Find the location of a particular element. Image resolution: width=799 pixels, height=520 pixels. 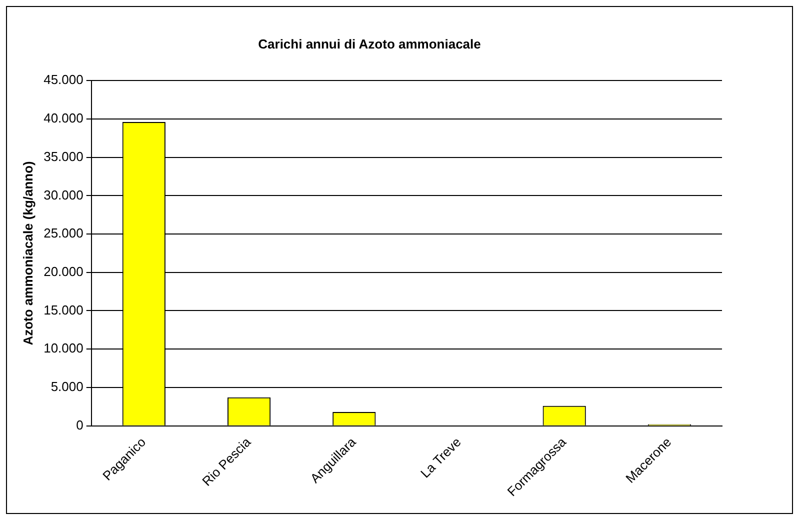

y-tick-label: 0 is located at coordinates (80, 424).